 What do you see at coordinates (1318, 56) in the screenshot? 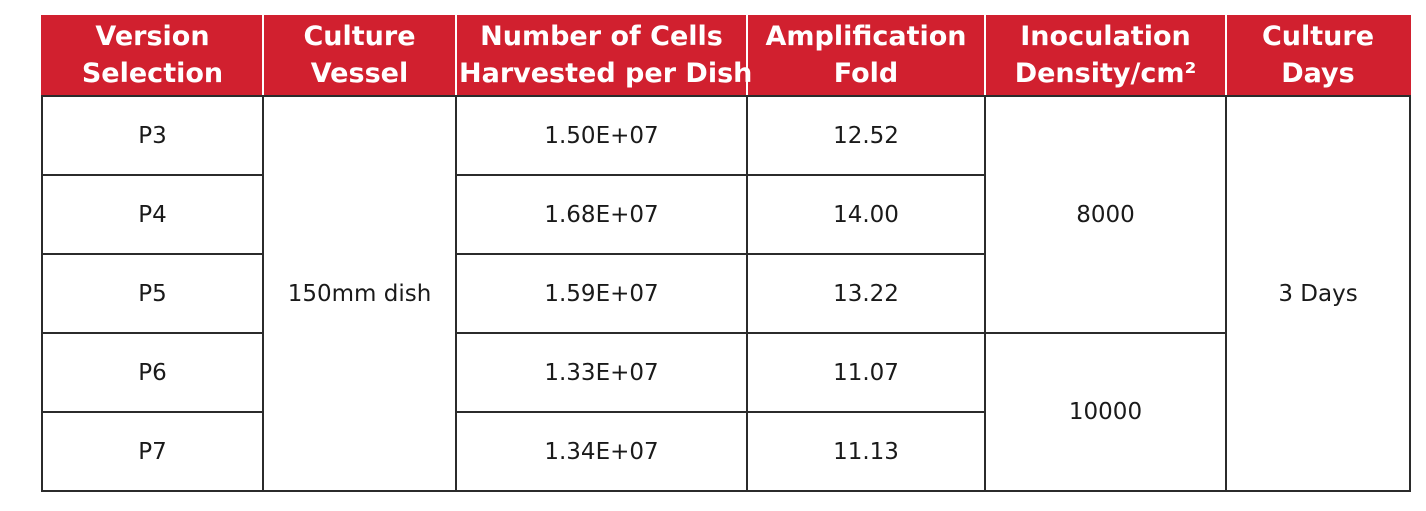
I see `header-culture-days: Culture Days` at bounding box center [1318, 56].